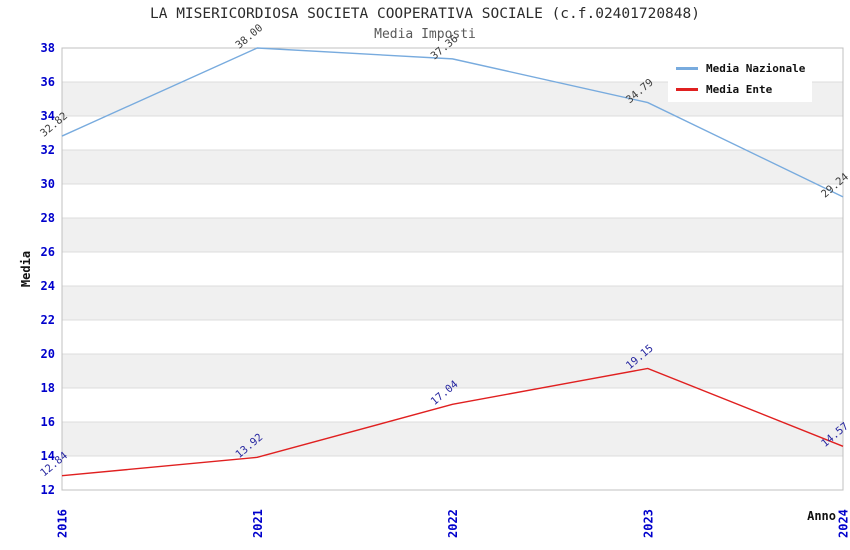 Image resolution: width=850 pixels, height=550 pixels. What do you see at coordinates (48, 490) in the screenshot?
I see `svg-text: 12` at bounding box center [48, 490].